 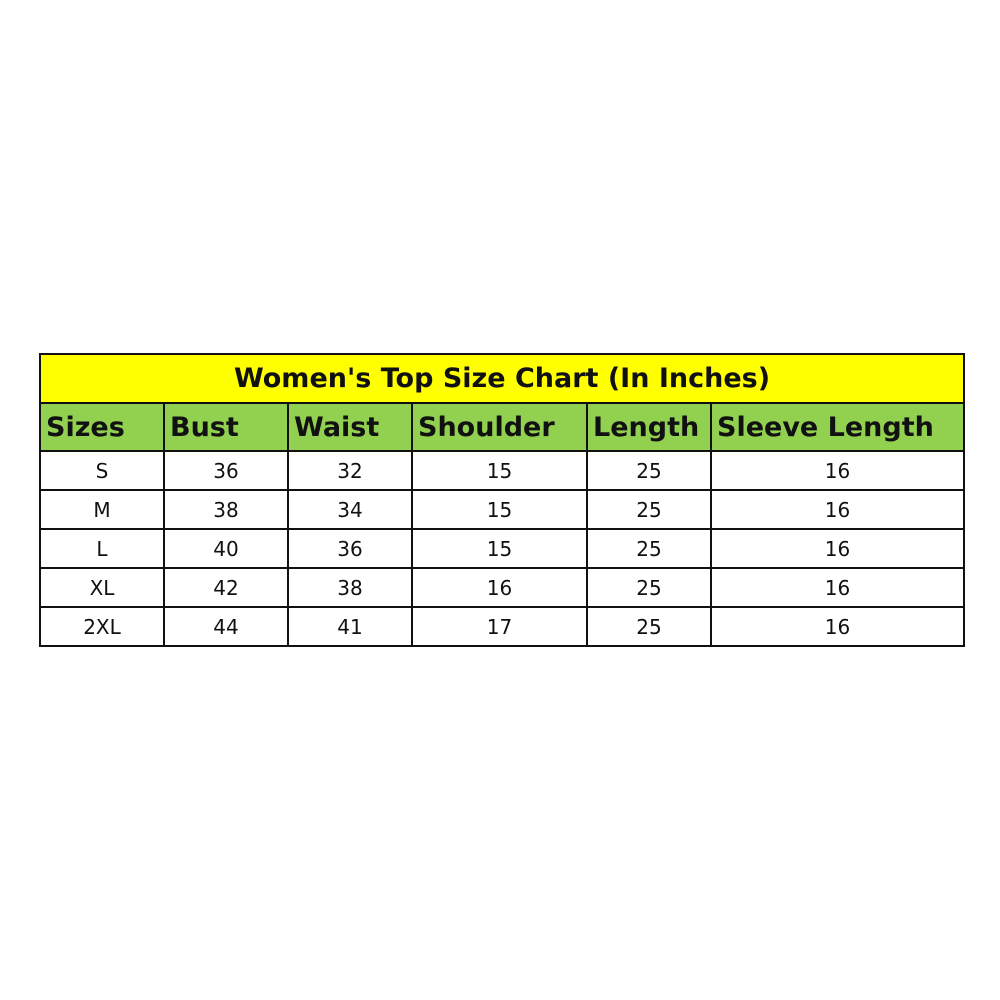 I want to click on table-row: S 36 32 15 25 16, so click(x=502, y=470).